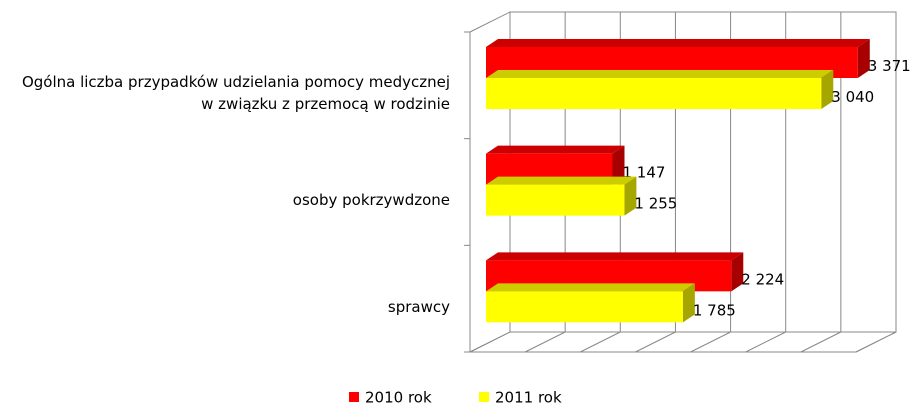 The width and height of the screenshot is (923, 407). Describe the element at coordinates (714, 310) in the screenshot. I see `data-label: 1 785` at that location.